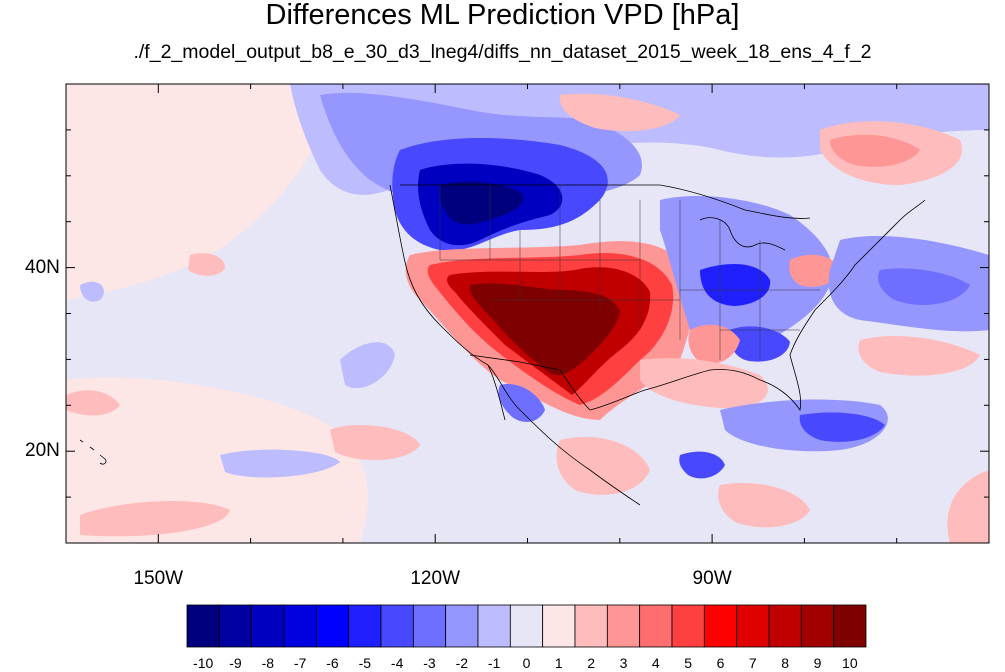 This screenshot has height=672, width=1005. I want to click on colorbar-tick-label: -10, so click(203, 663).